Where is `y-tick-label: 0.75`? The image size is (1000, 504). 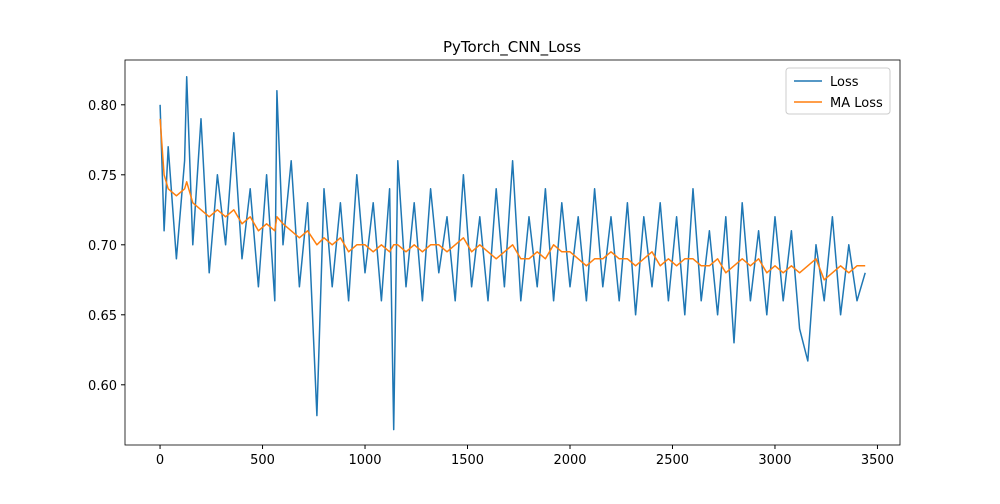 y-tick-label: 0.75 is located at coordinates (102, 176).